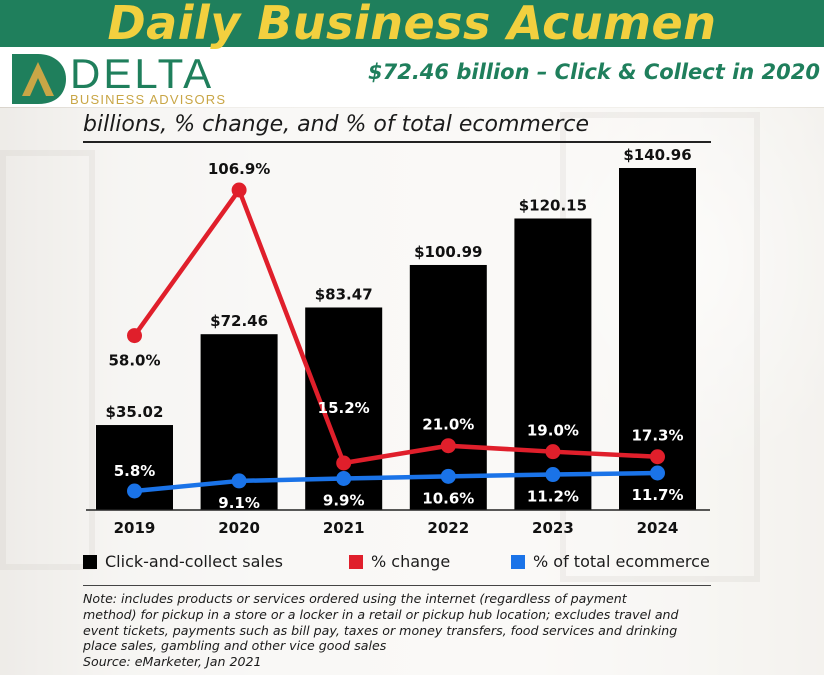  I want to click on bar-value-label: $140.96, so click(657, 155).